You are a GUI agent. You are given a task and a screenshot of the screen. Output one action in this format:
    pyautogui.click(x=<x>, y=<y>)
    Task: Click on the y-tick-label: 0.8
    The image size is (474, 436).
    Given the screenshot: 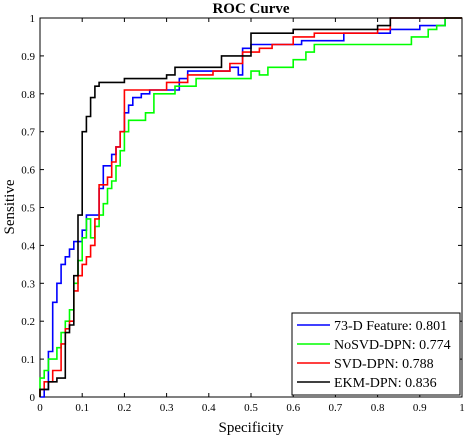 What is the action you would take?
    pyautogui.click(x=28, y=95)
    